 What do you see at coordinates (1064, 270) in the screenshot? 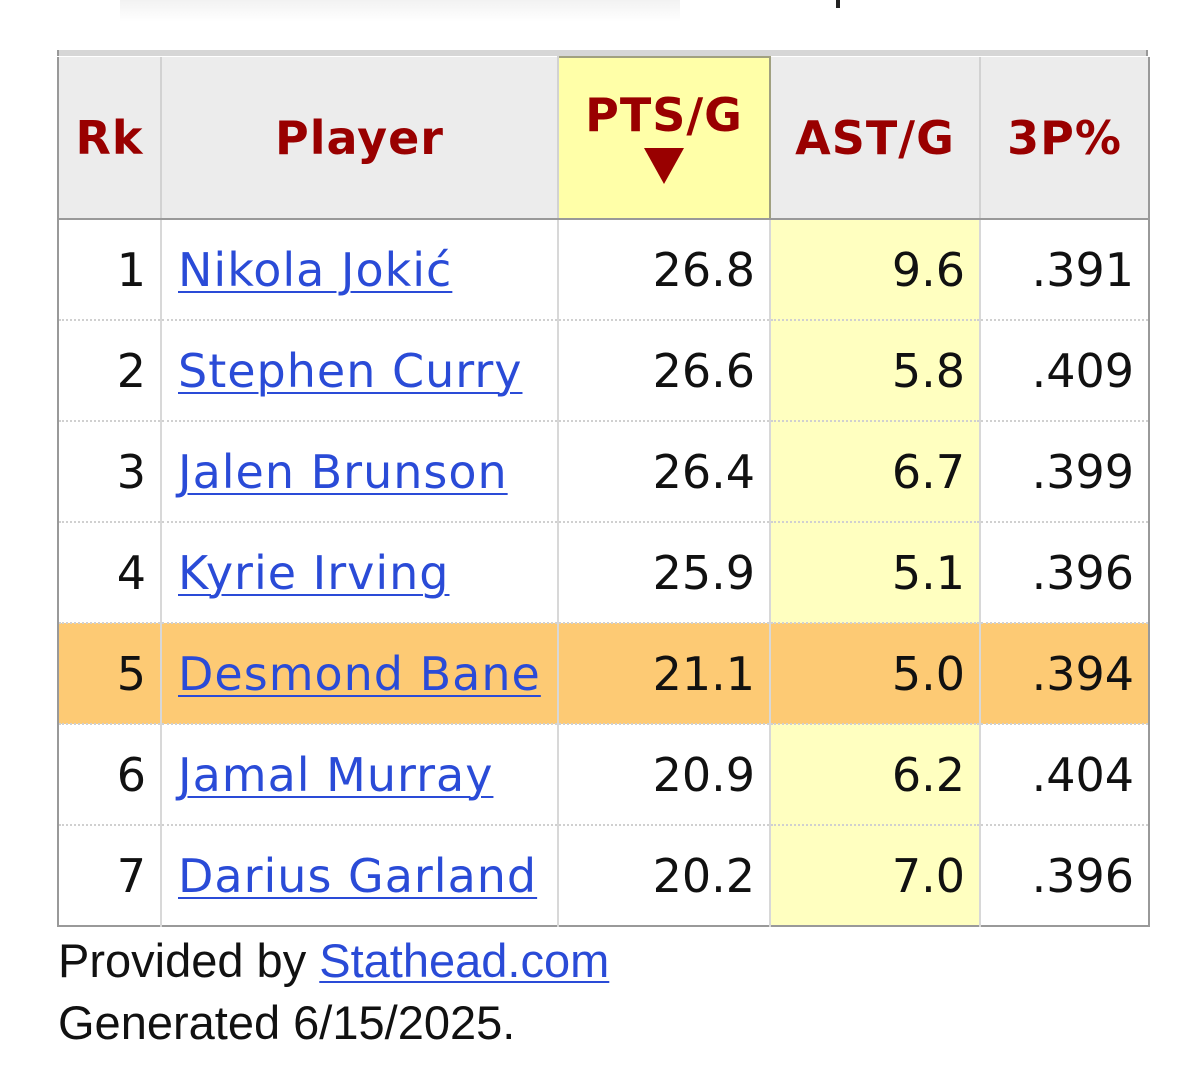
I see `cell-three-pct: .391` at bounding box center [1064, 270].